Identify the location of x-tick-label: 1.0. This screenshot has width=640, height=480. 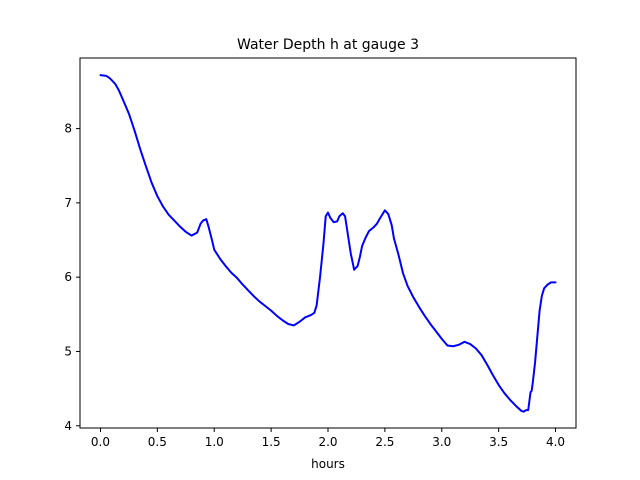
(214, 442).